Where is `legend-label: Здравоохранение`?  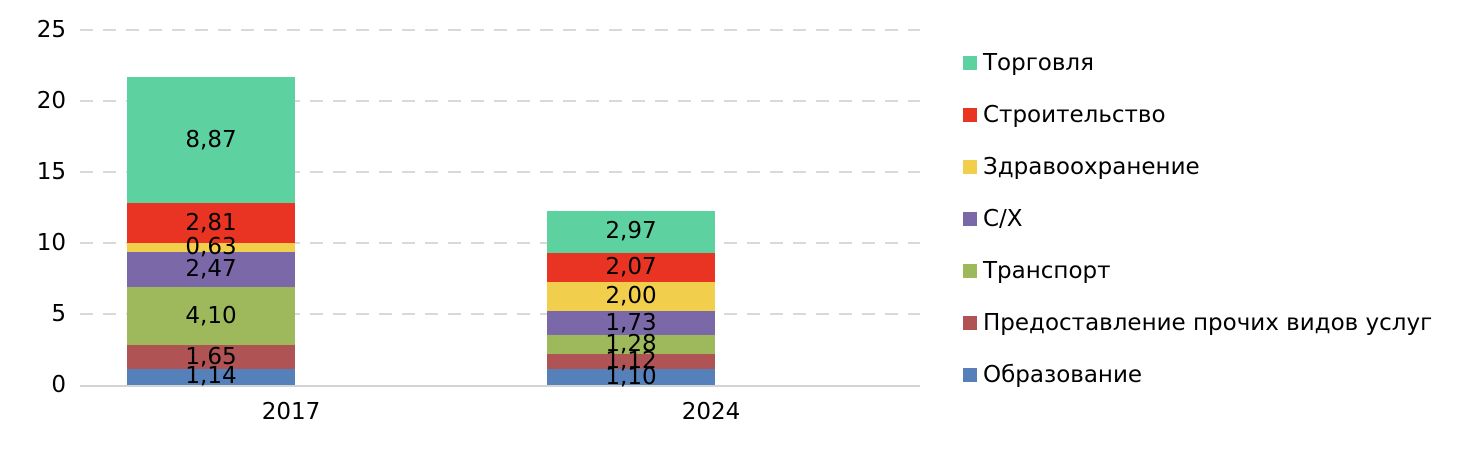
legend-label: Здравоохранение is located at coordinates (1091, 167).